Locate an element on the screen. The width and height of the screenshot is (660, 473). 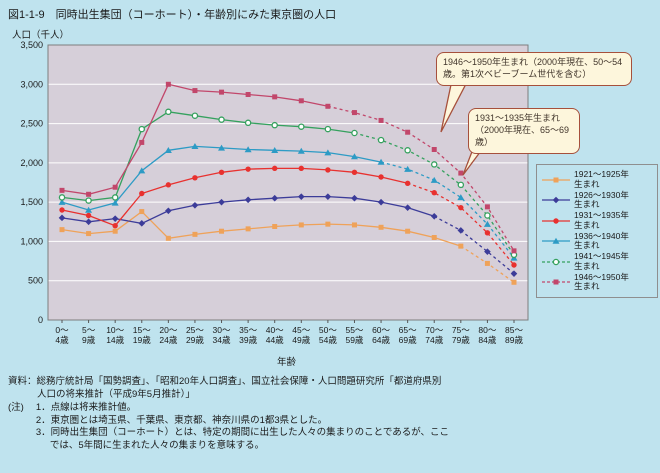
x-tick-label: 19歳 is located at coordinates (142, 340).